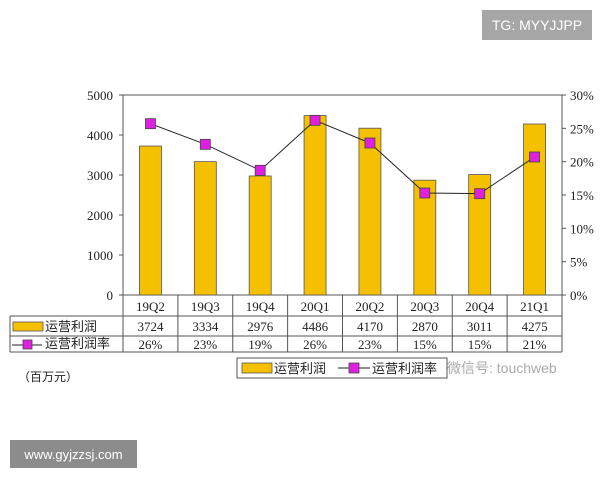 Image resolution: width=600 pixels, height=480 pixels. I want to click on tg-watermark: TG: MYYJJPP, so click(537, 25).